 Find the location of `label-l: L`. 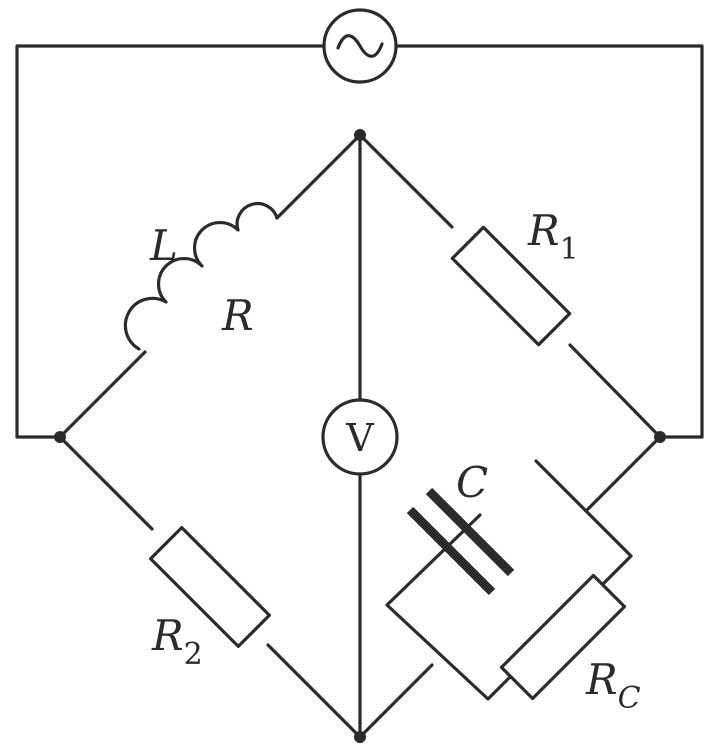

label-l: L is located at coordinates (163, 245).